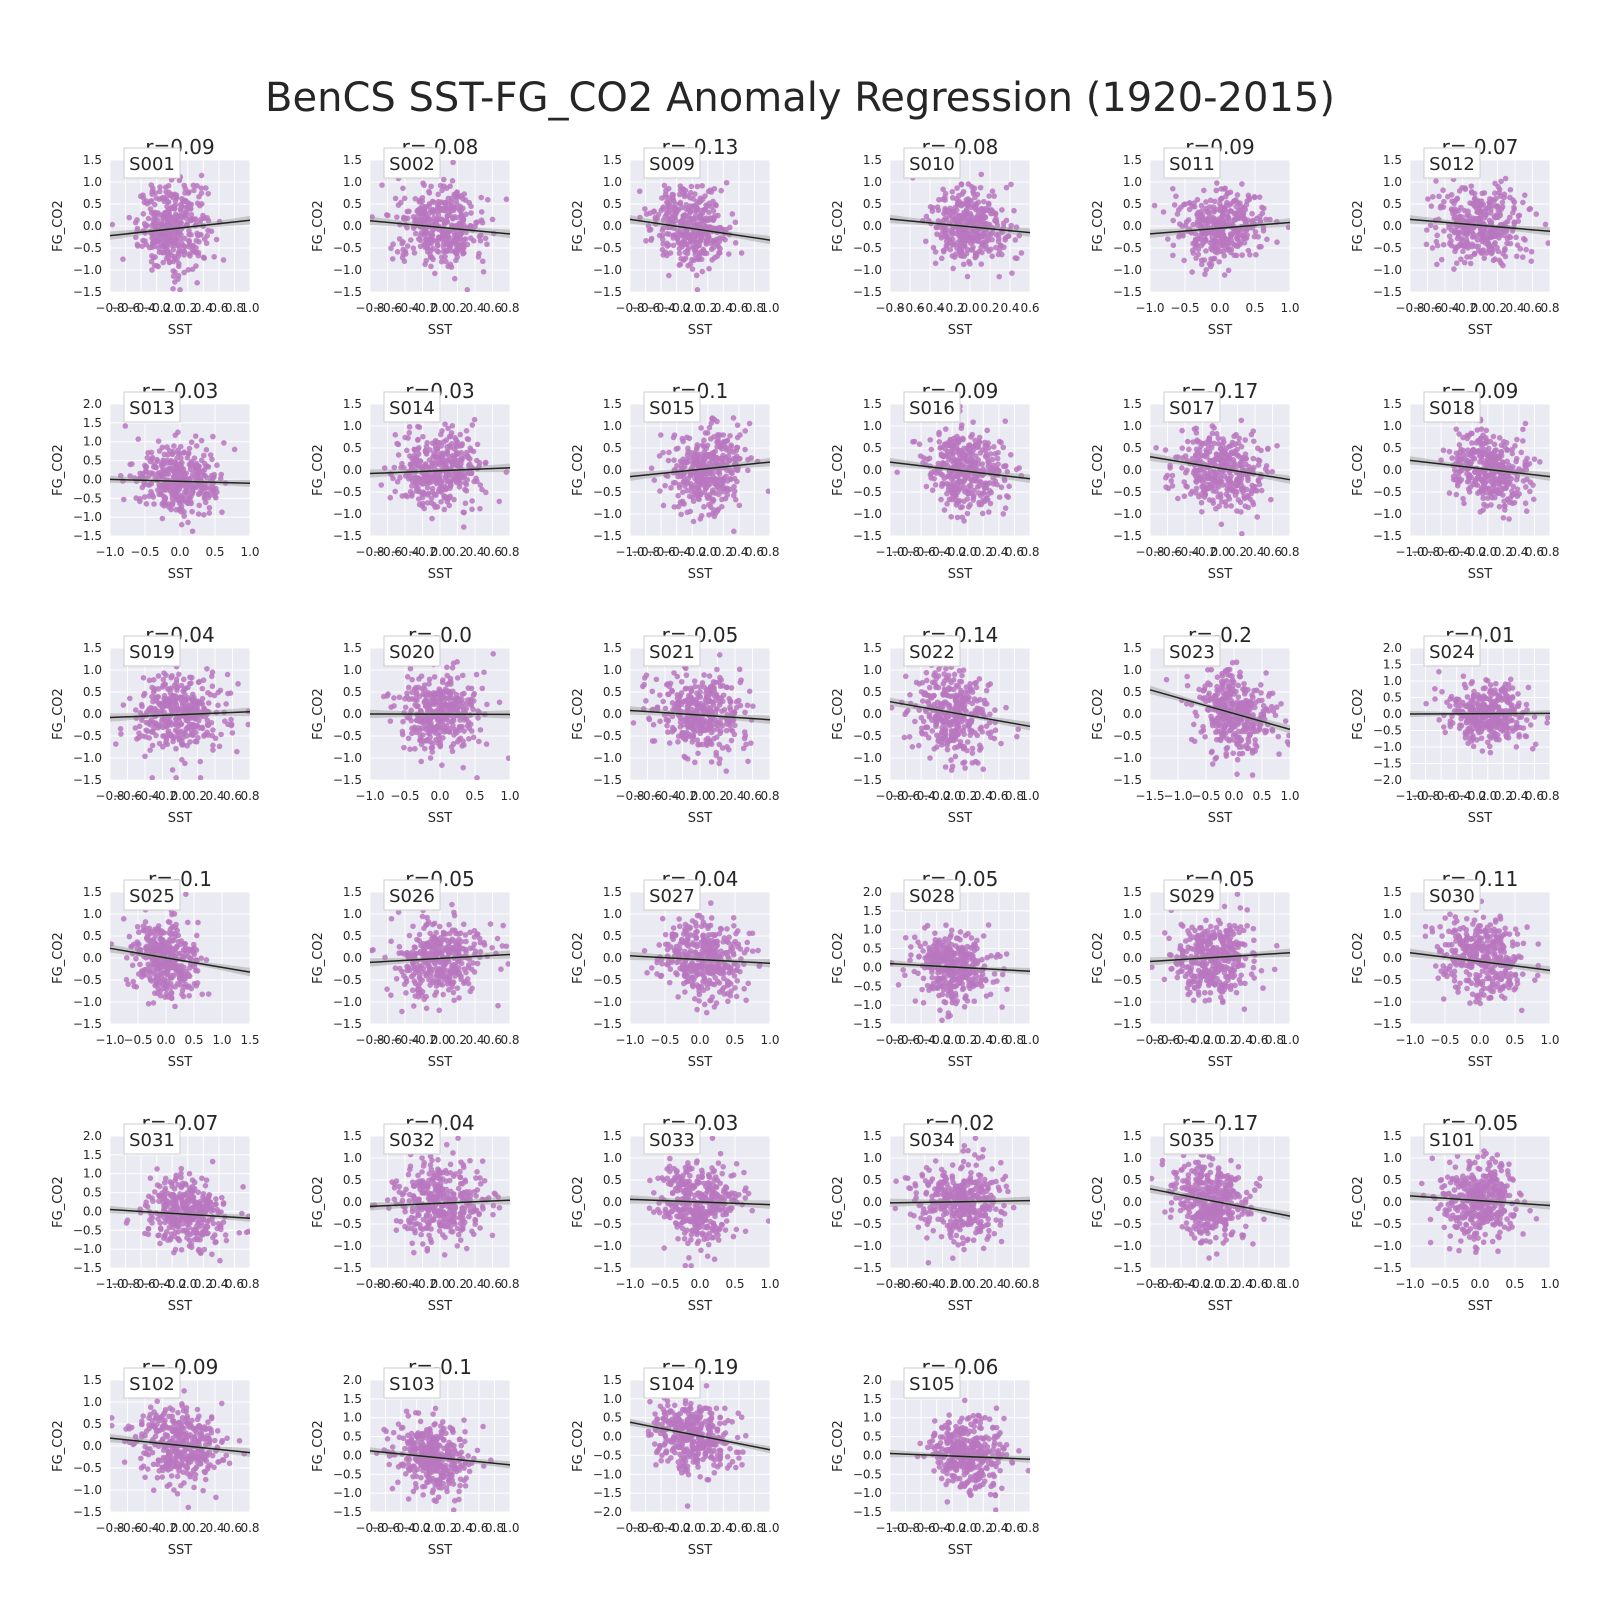 The width and height of the screenshot is (1600, 1600). I want to click on x-tick-label: 0.4, so click(203, 308).